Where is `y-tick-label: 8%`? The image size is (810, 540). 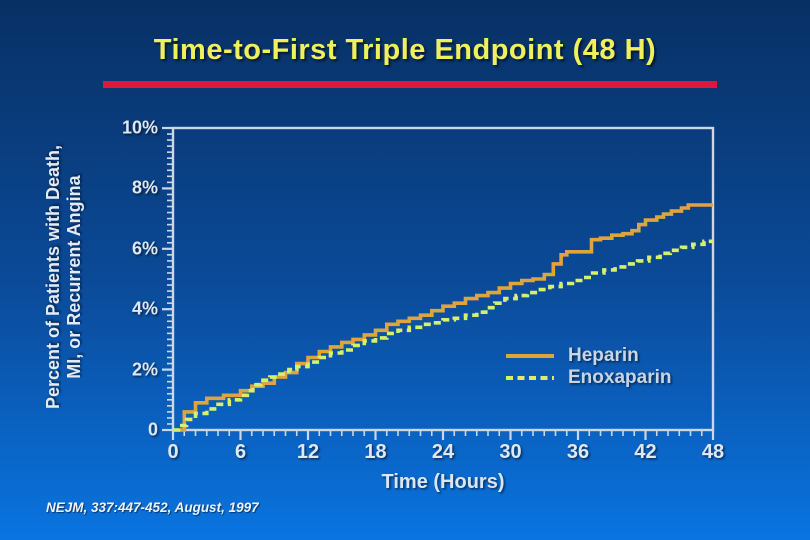 y-tick-label: 8% is located at coordinates (144, 187).